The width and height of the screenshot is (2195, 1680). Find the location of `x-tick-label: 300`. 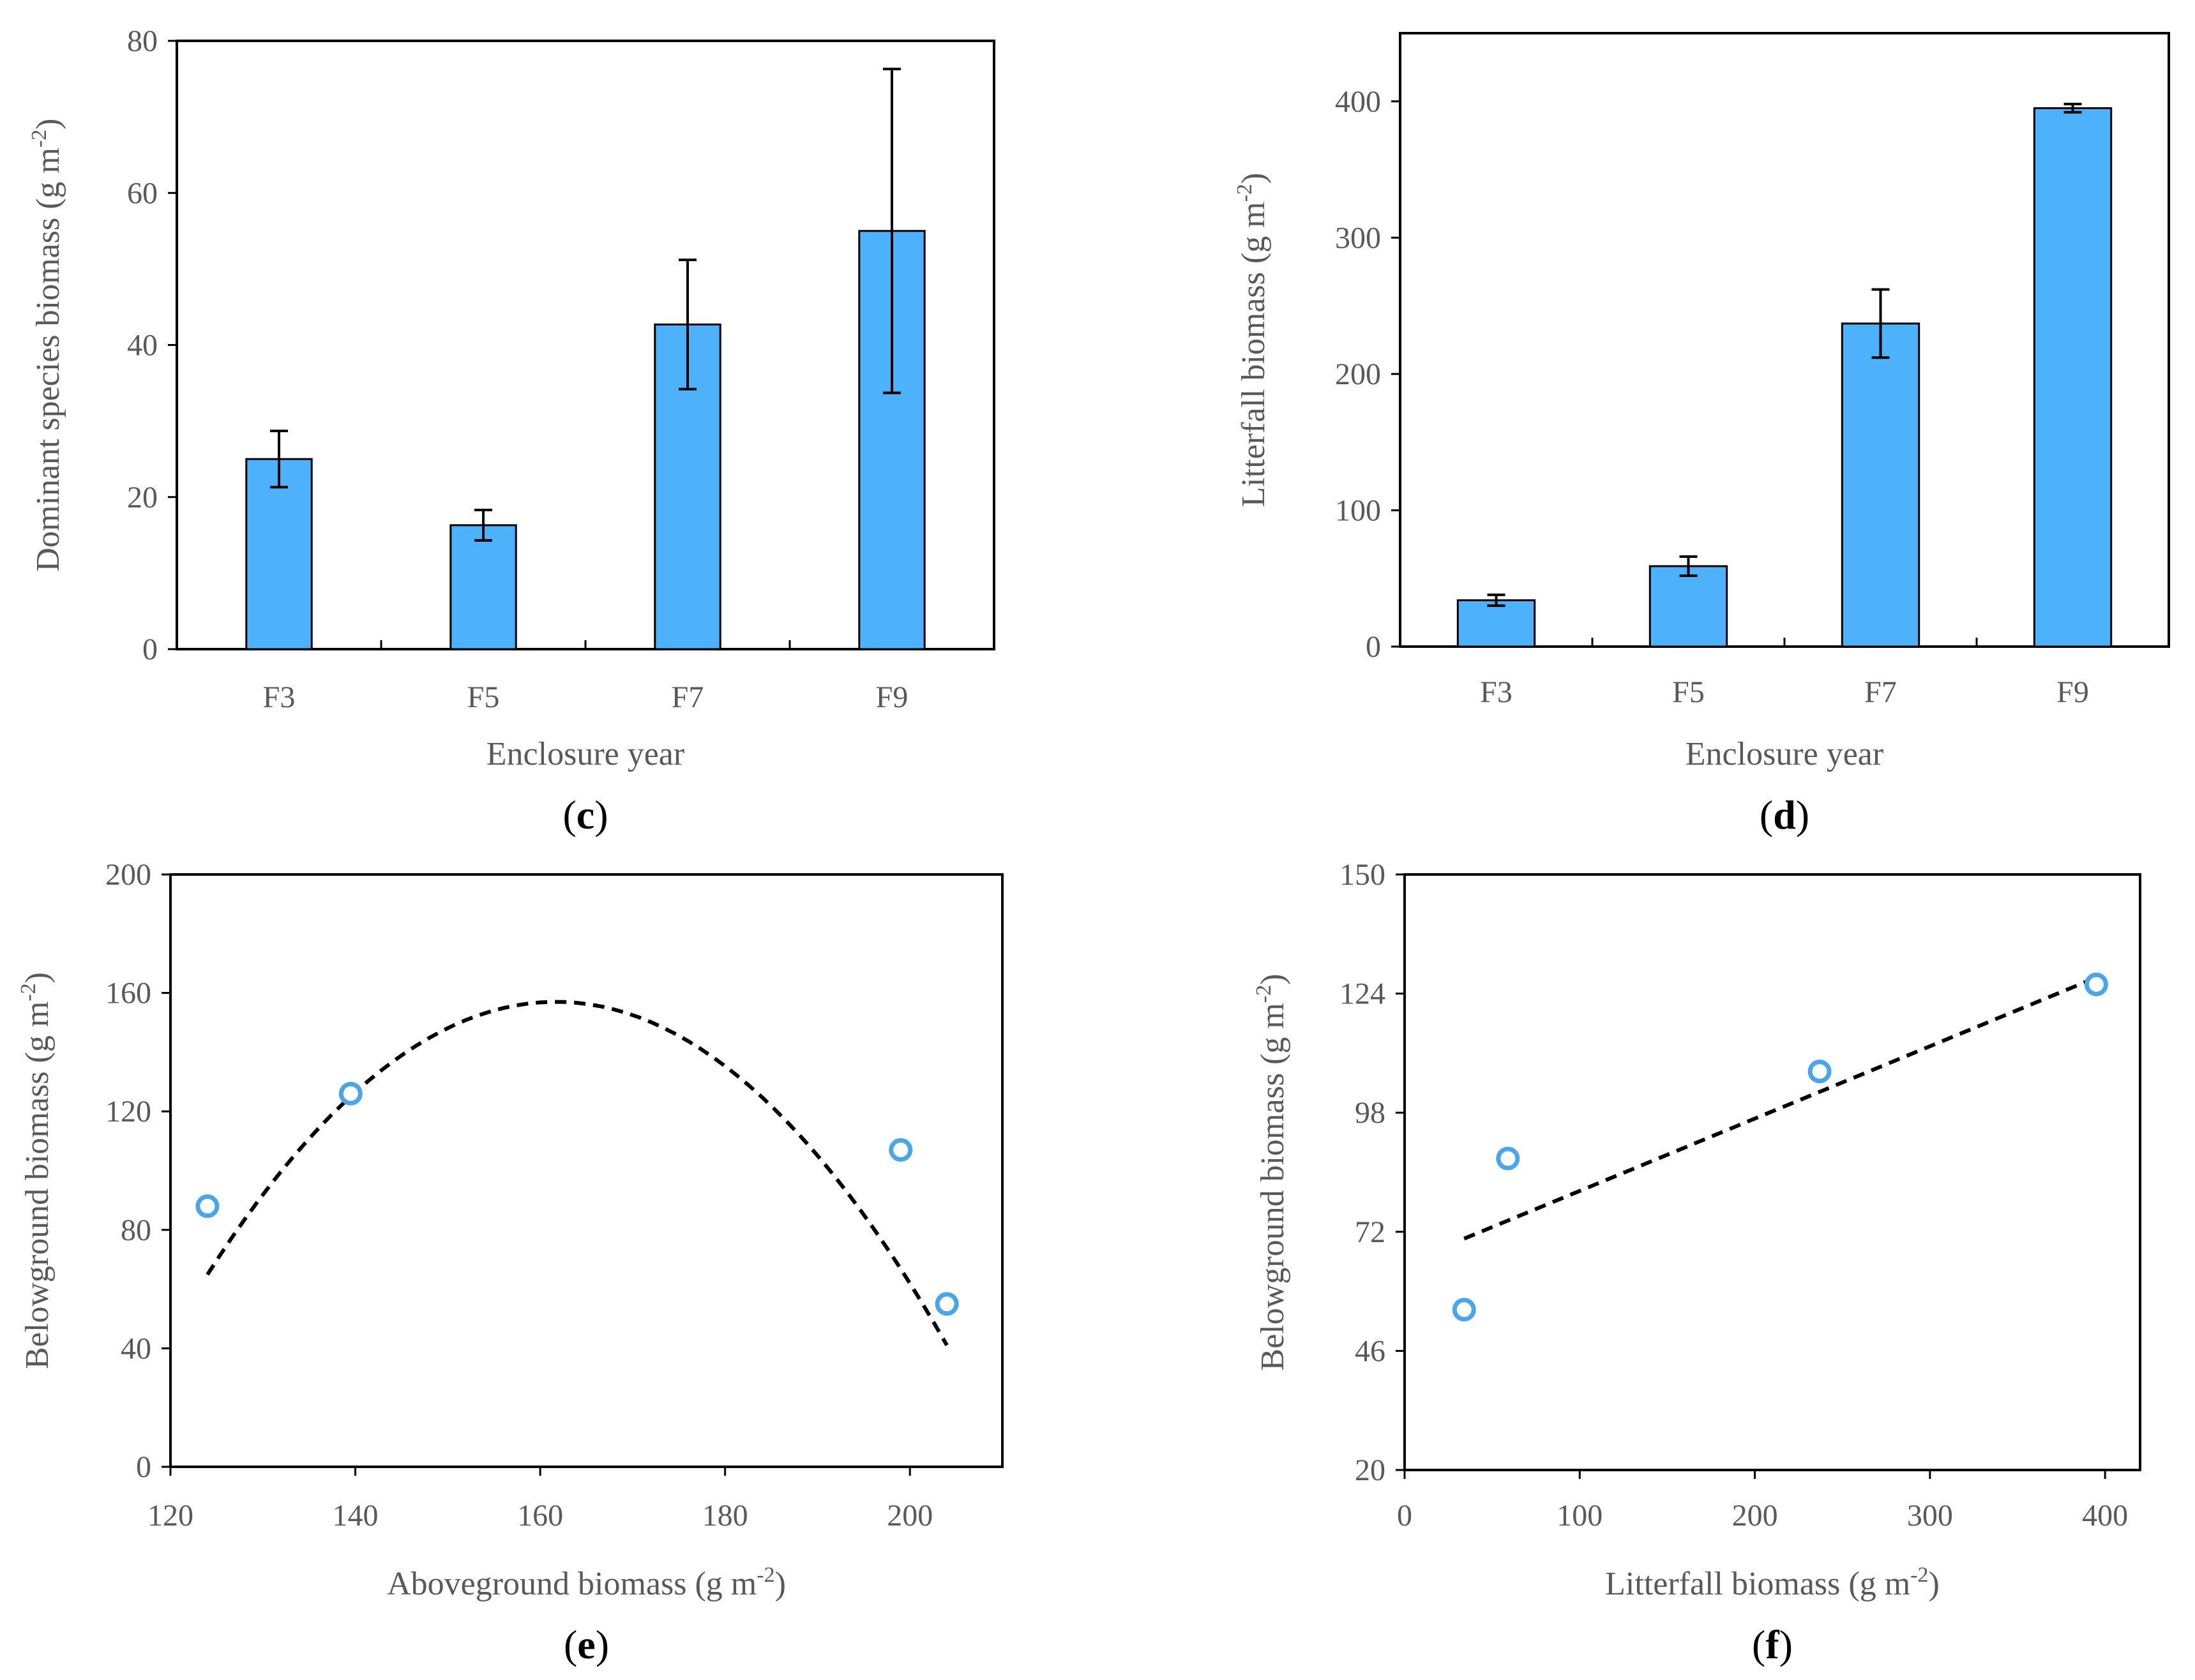

x-tick-label: 300 is located at coordinates (1930, 1516).